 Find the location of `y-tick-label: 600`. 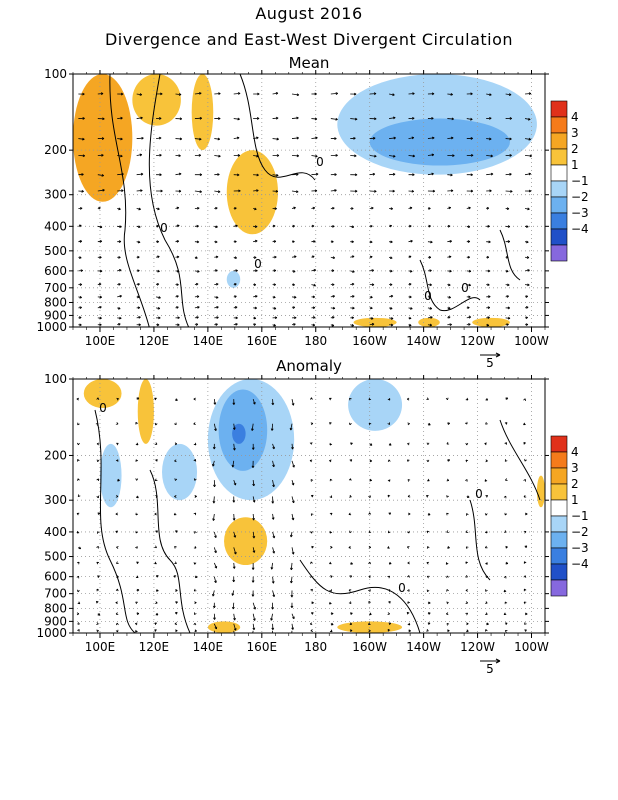

y-tick-label: 600 is located at coordinates (55, 577).